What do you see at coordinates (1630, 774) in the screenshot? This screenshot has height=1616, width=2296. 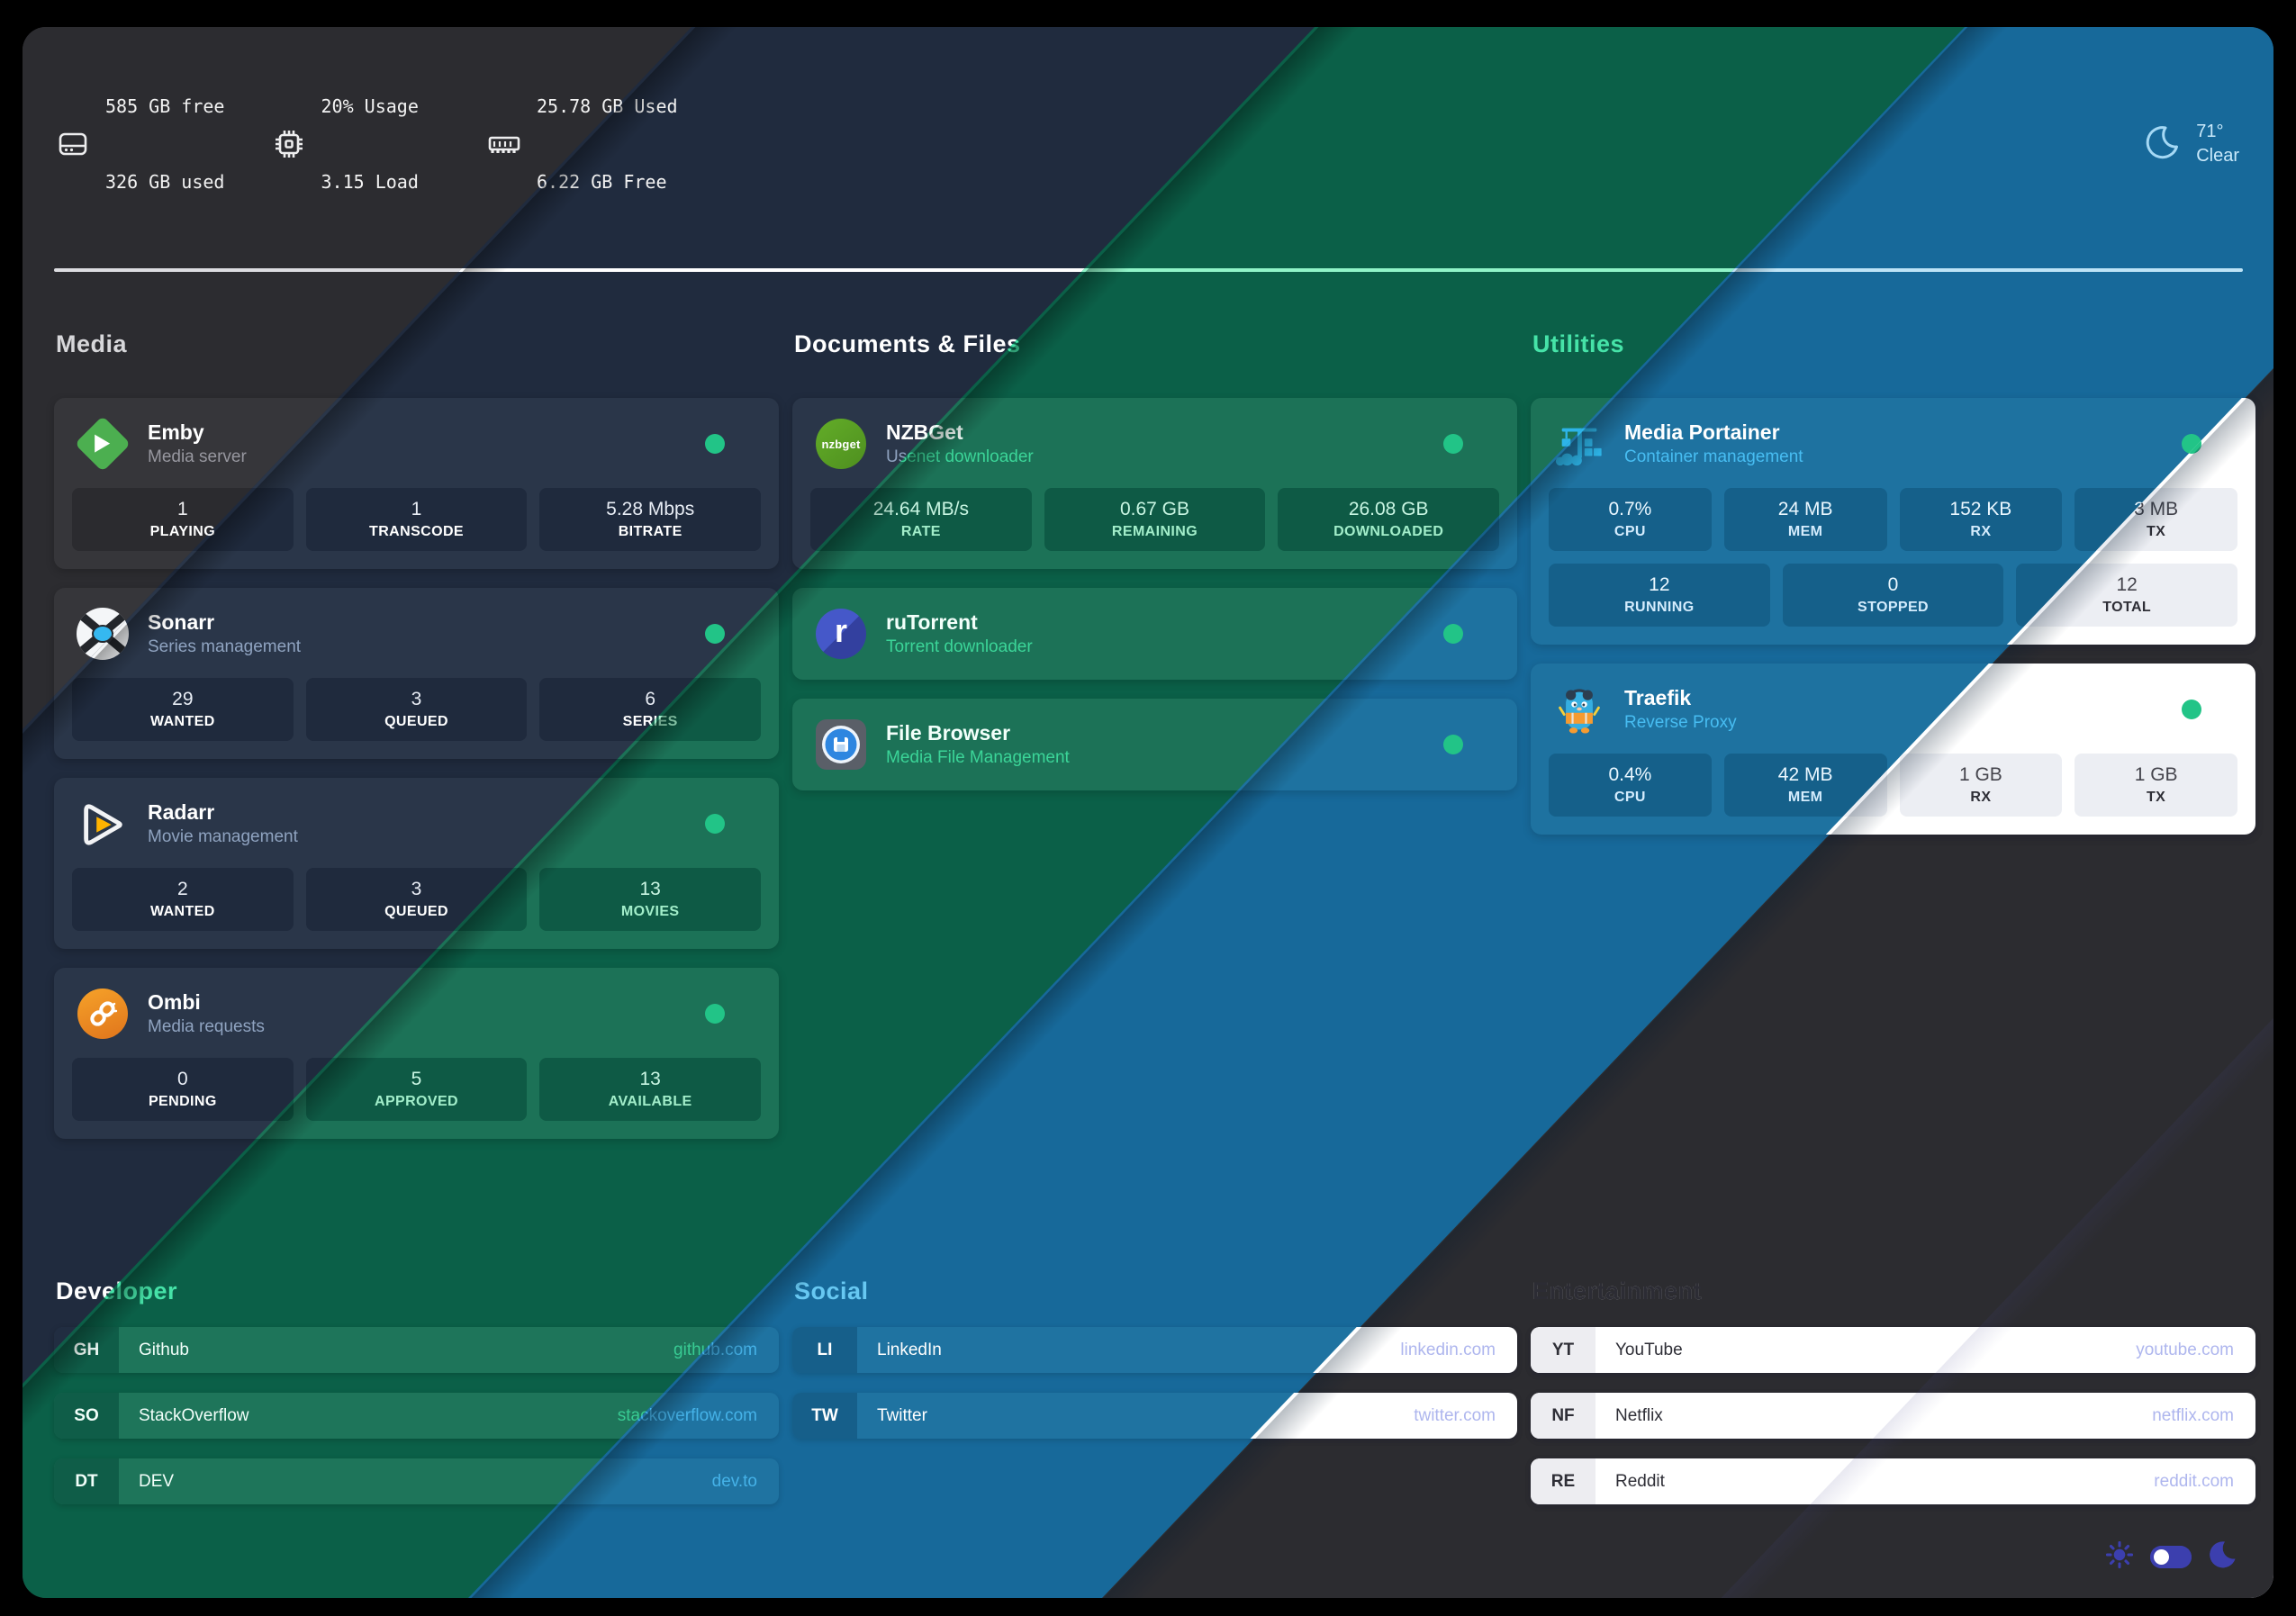 I see `stat-value: 0.4%` at bounding box center [1630, 774].